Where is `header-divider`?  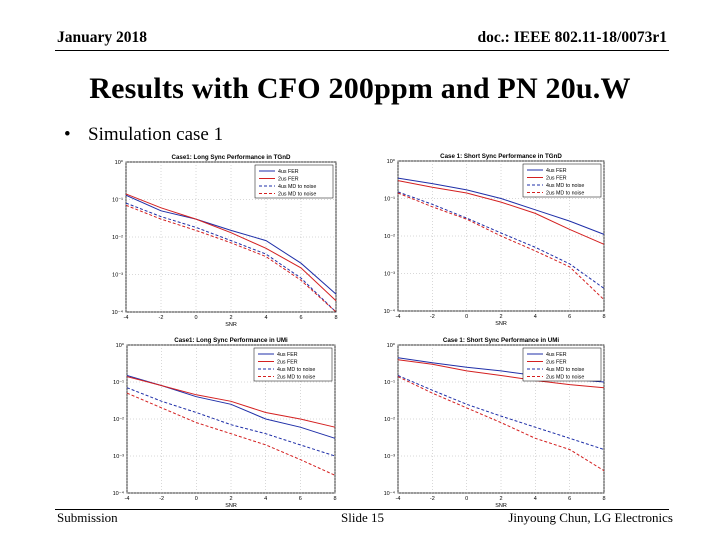
header-divider is located at coordinates (362, 50).